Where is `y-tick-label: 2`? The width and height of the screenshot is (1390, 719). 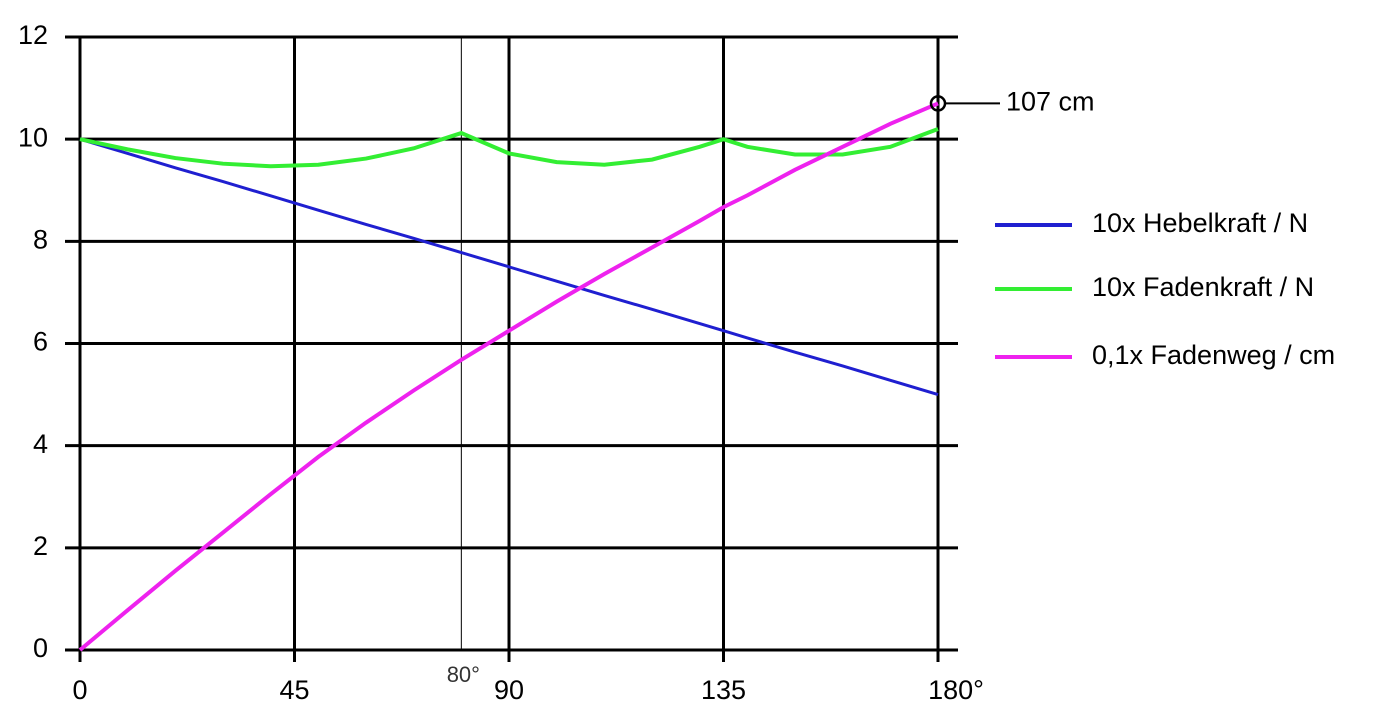
y-tick-label: 2 is located at coordinates (40, 546).